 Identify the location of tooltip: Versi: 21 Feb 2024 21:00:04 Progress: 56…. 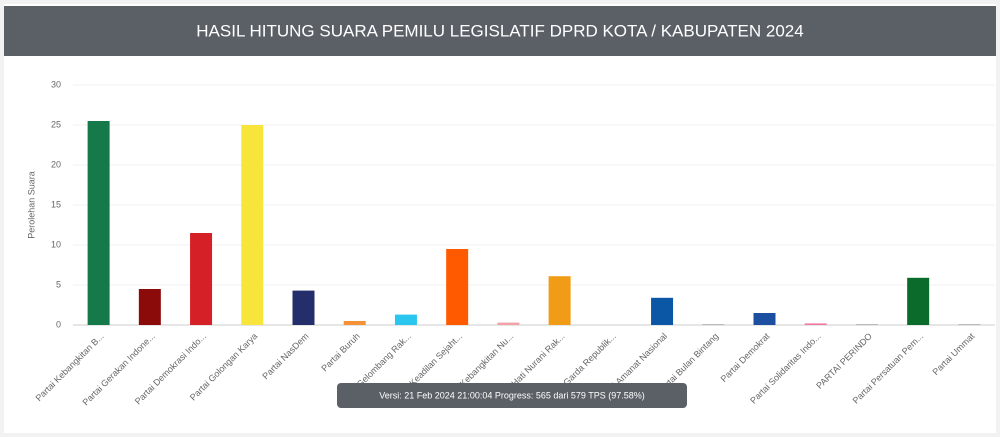
(512, 395).